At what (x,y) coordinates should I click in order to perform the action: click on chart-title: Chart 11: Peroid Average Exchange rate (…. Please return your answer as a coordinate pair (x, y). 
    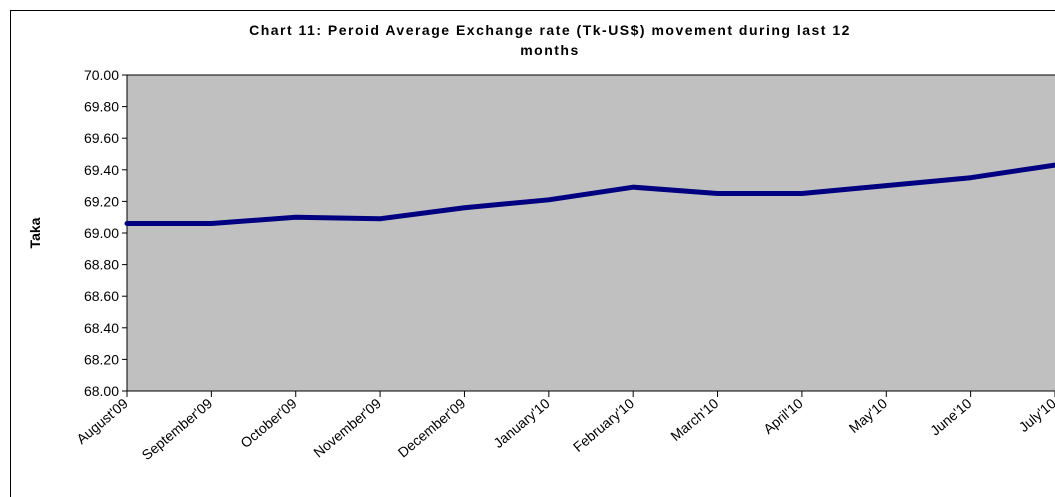
    Looking at the image, I should click on (550, 40).